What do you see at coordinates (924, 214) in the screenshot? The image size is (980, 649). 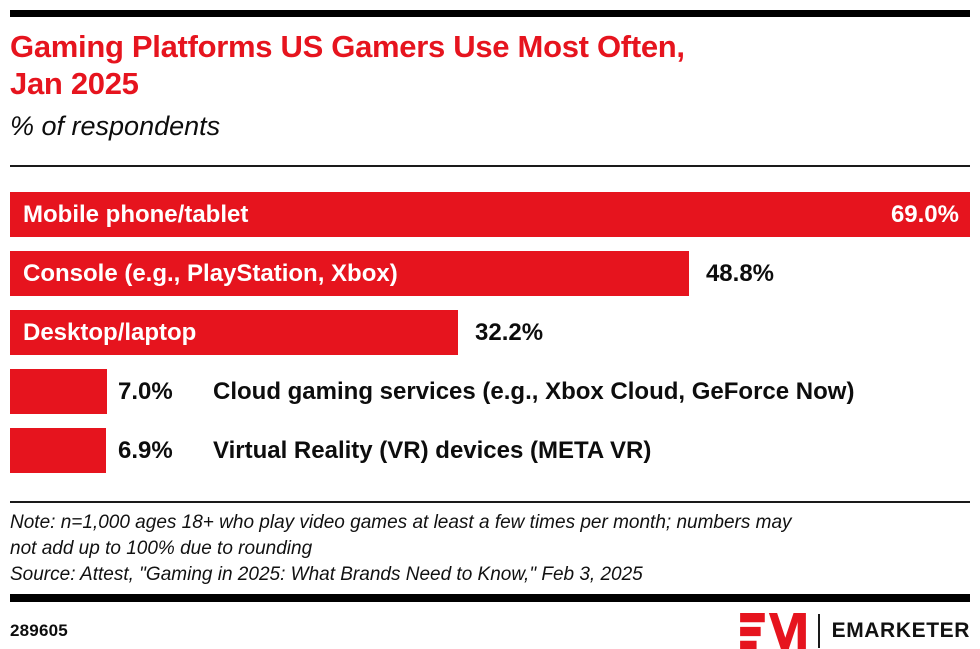 I see `bar-value: 69.0%` at bounding box center [924, 214].